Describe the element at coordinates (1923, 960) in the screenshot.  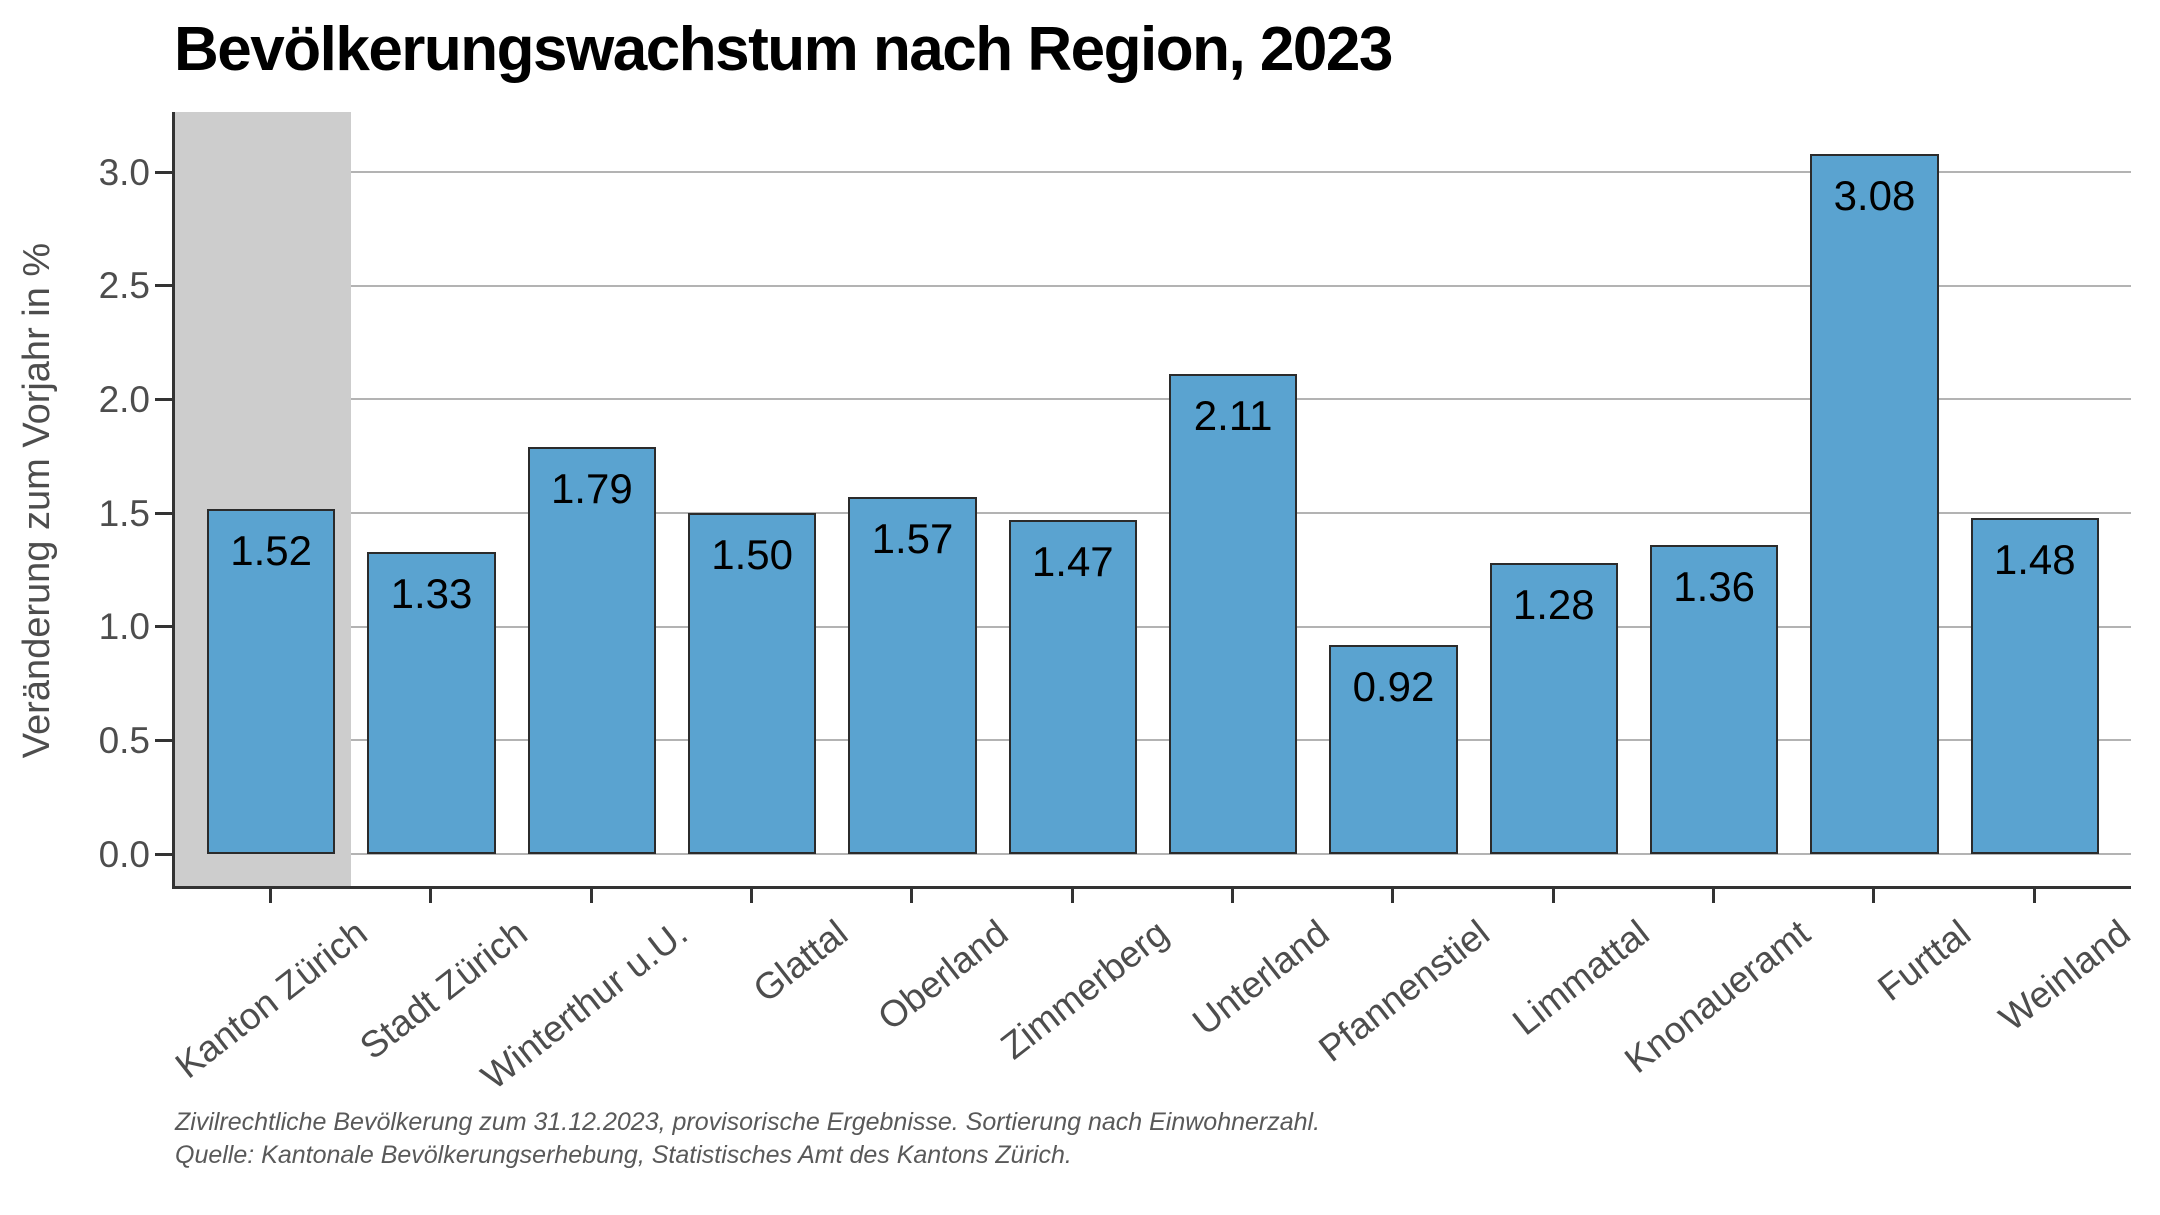
I see `x-axis-label: Furttal` at that location.